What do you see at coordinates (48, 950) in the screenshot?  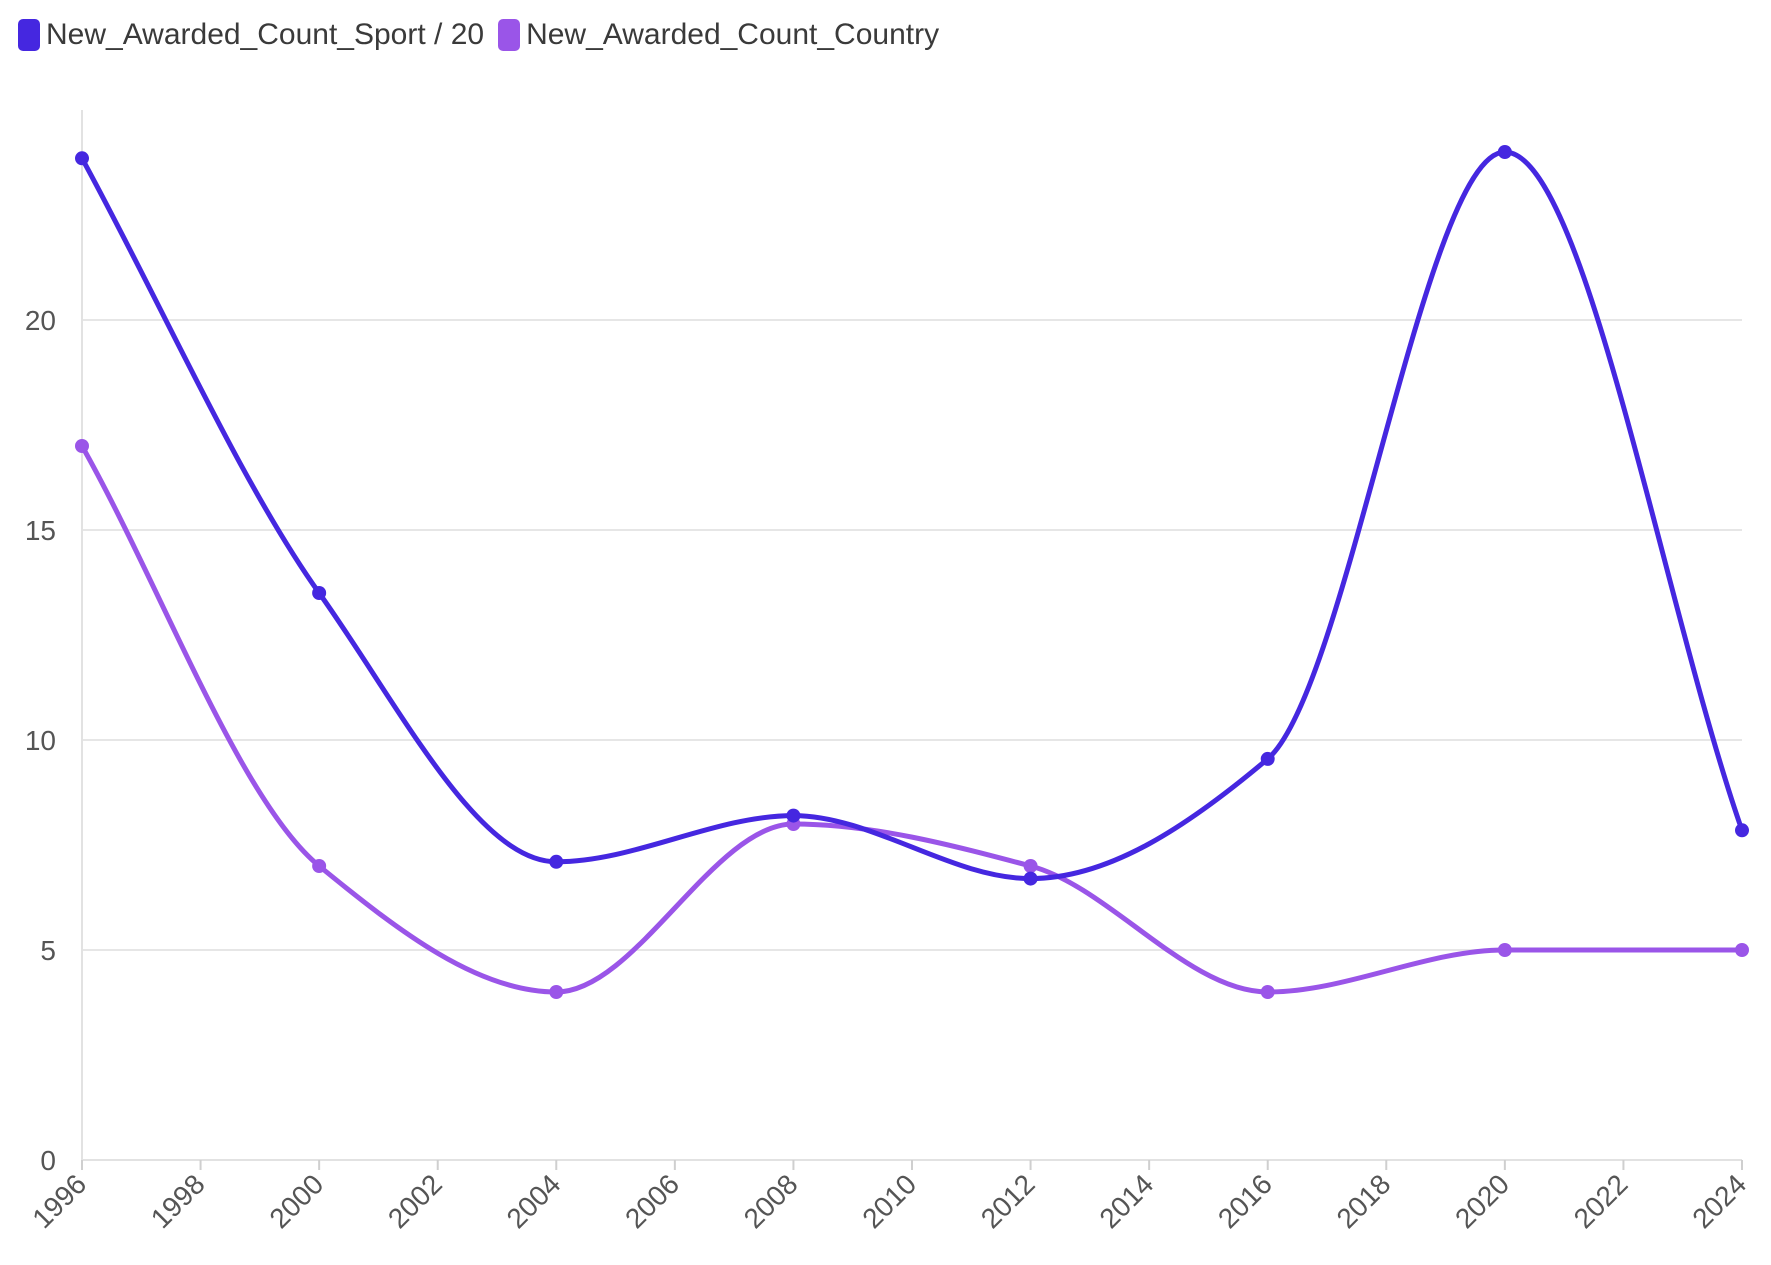 I see `y-tick-label-5: 5` at bounding box center [48, 950].